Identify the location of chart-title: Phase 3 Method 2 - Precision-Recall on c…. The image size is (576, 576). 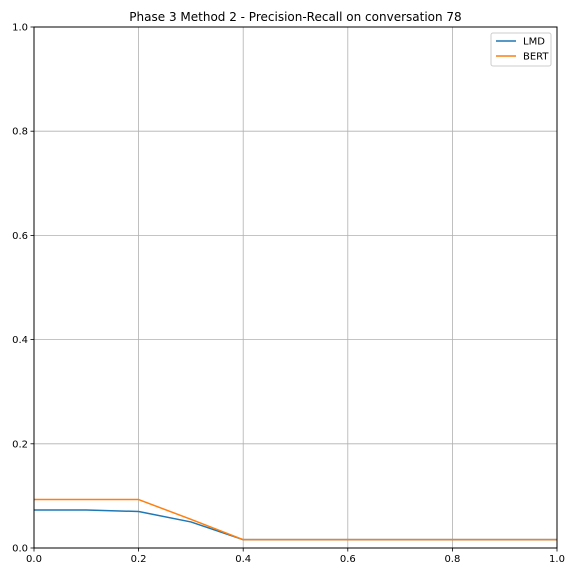
(295, 17).